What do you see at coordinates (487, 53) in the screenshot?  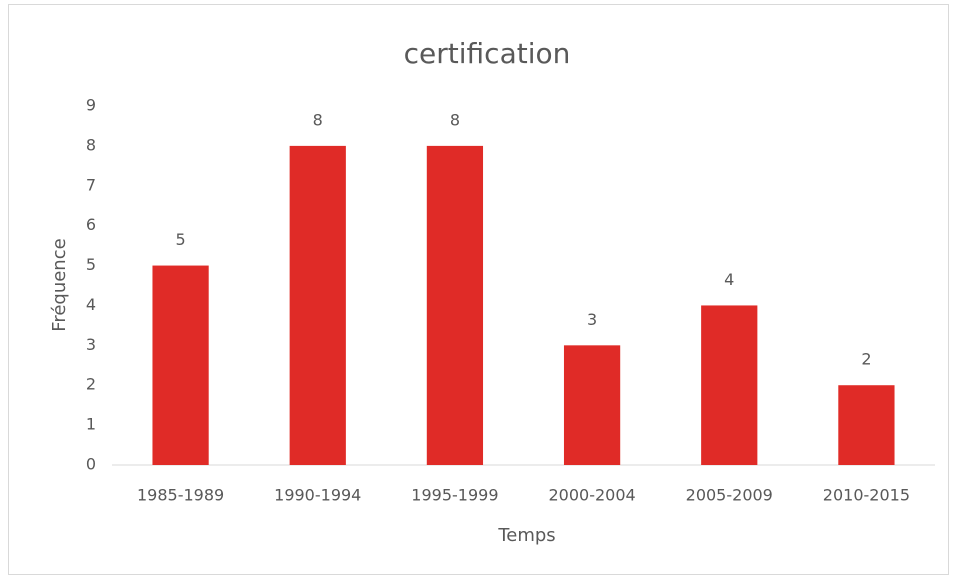 I see `chart-title: certification` at bounding box center [487, 53].